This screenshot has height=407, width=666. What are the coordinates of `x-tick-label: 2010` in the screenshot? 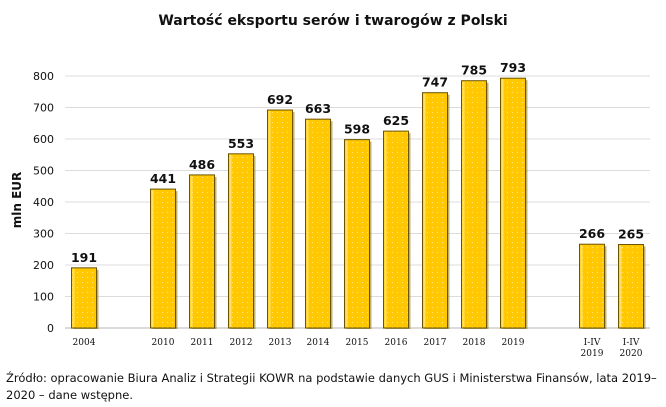 It's located at (163, 343).